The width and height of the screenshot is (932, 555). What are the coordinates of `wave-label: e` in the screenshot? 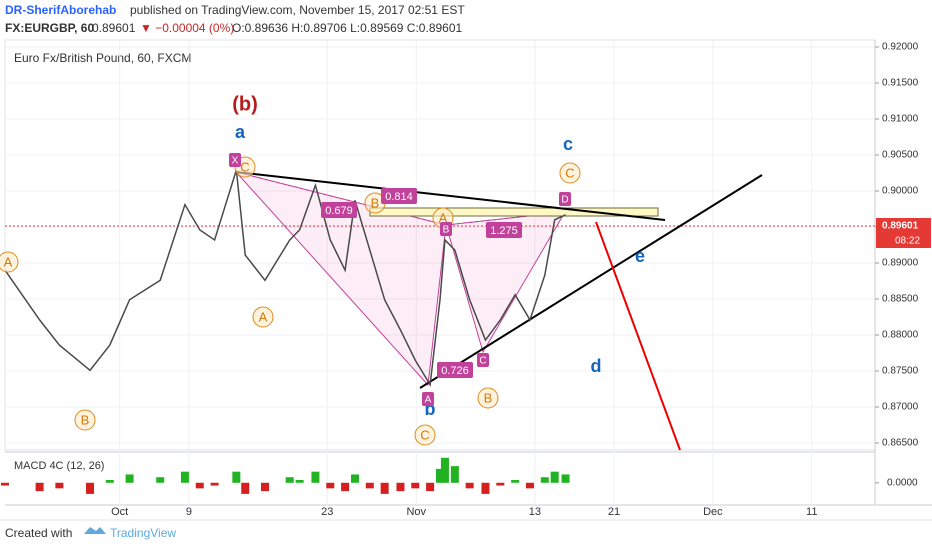 It's located at (640, 256).